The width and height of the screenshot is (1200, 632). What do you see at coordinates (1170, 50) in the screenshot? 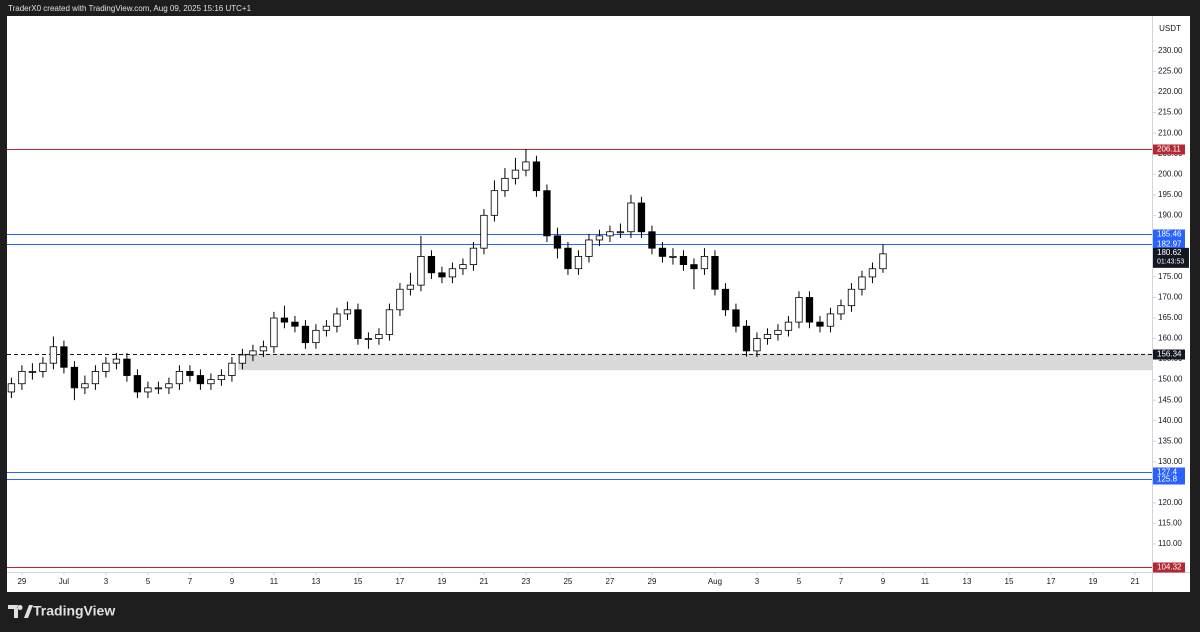
I see `y-tick-label: 230.00` at bounding box center [1170, 50].